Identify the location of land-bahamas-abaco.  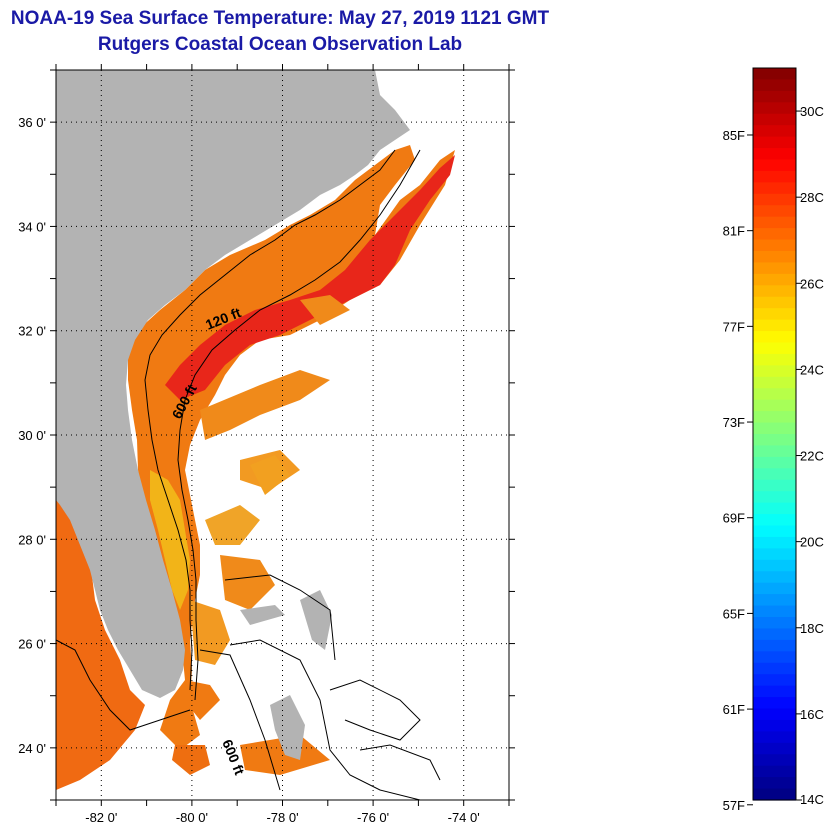
(316, 620).